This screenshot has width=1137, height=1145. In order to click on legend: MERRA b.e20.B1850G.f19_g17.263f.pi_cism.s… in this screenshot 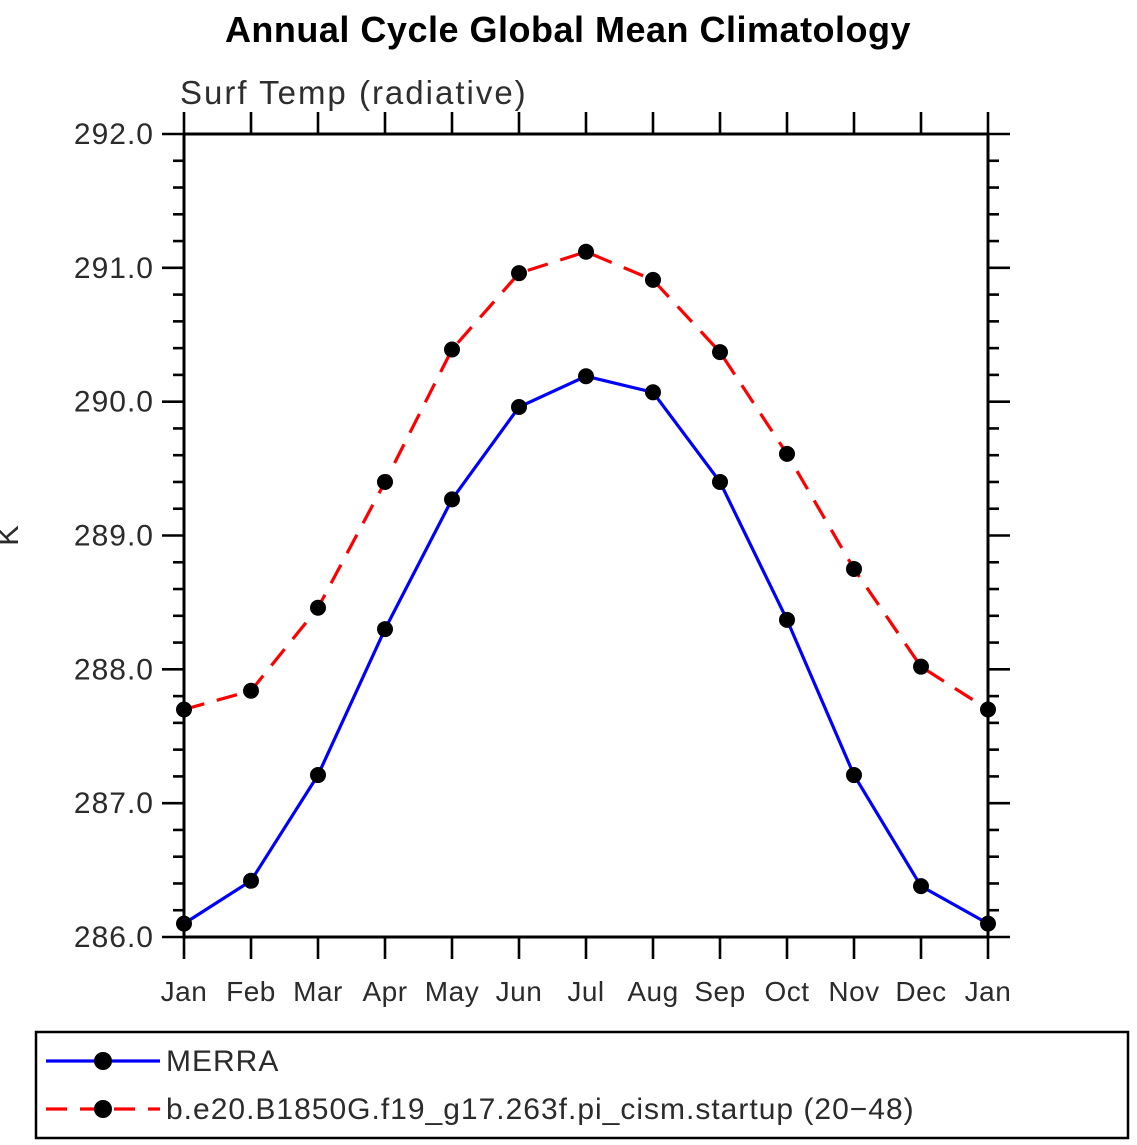, I will do `click(582, 1085)`.